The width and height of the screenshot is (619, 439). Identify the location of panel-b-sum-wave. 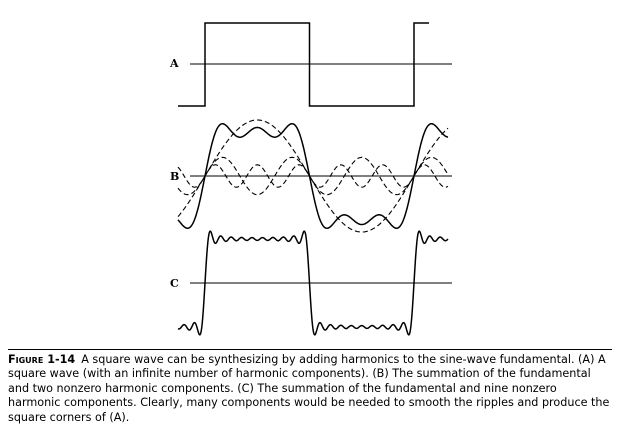
(313, 176).